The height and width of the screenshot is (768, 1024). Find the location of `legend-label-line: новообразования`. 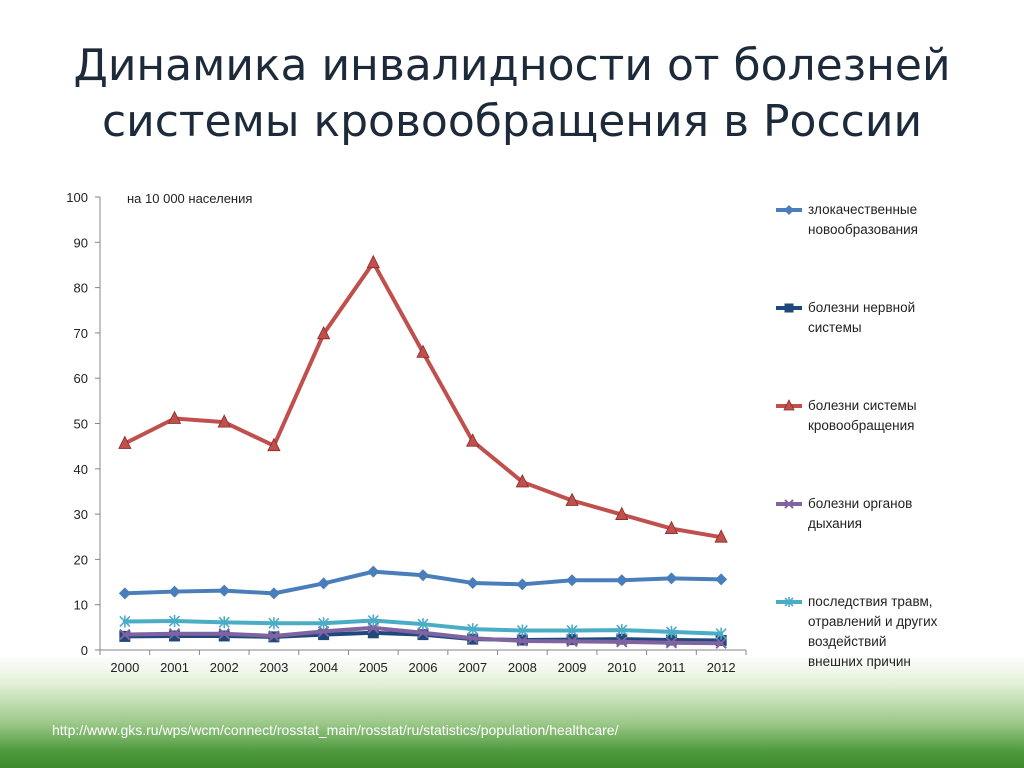

legend-label-line: новообразования is located at coordinates (863, 229).